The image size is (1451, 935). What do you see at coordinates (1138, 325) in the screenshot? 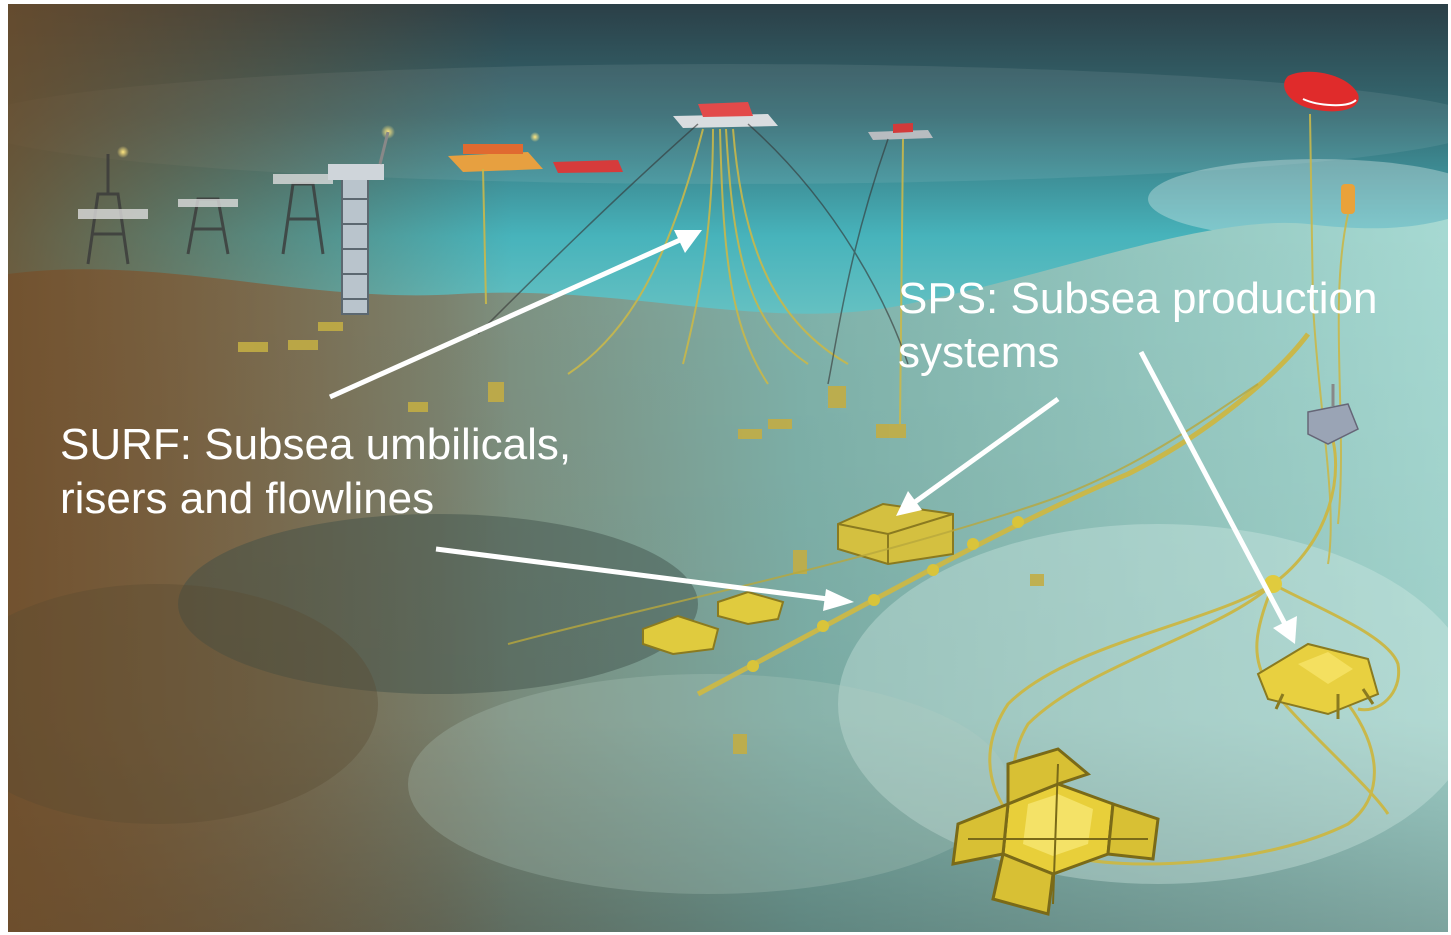
I see `sps-label: SPS: Subsea production systems` at bounding box center [1138, 325].